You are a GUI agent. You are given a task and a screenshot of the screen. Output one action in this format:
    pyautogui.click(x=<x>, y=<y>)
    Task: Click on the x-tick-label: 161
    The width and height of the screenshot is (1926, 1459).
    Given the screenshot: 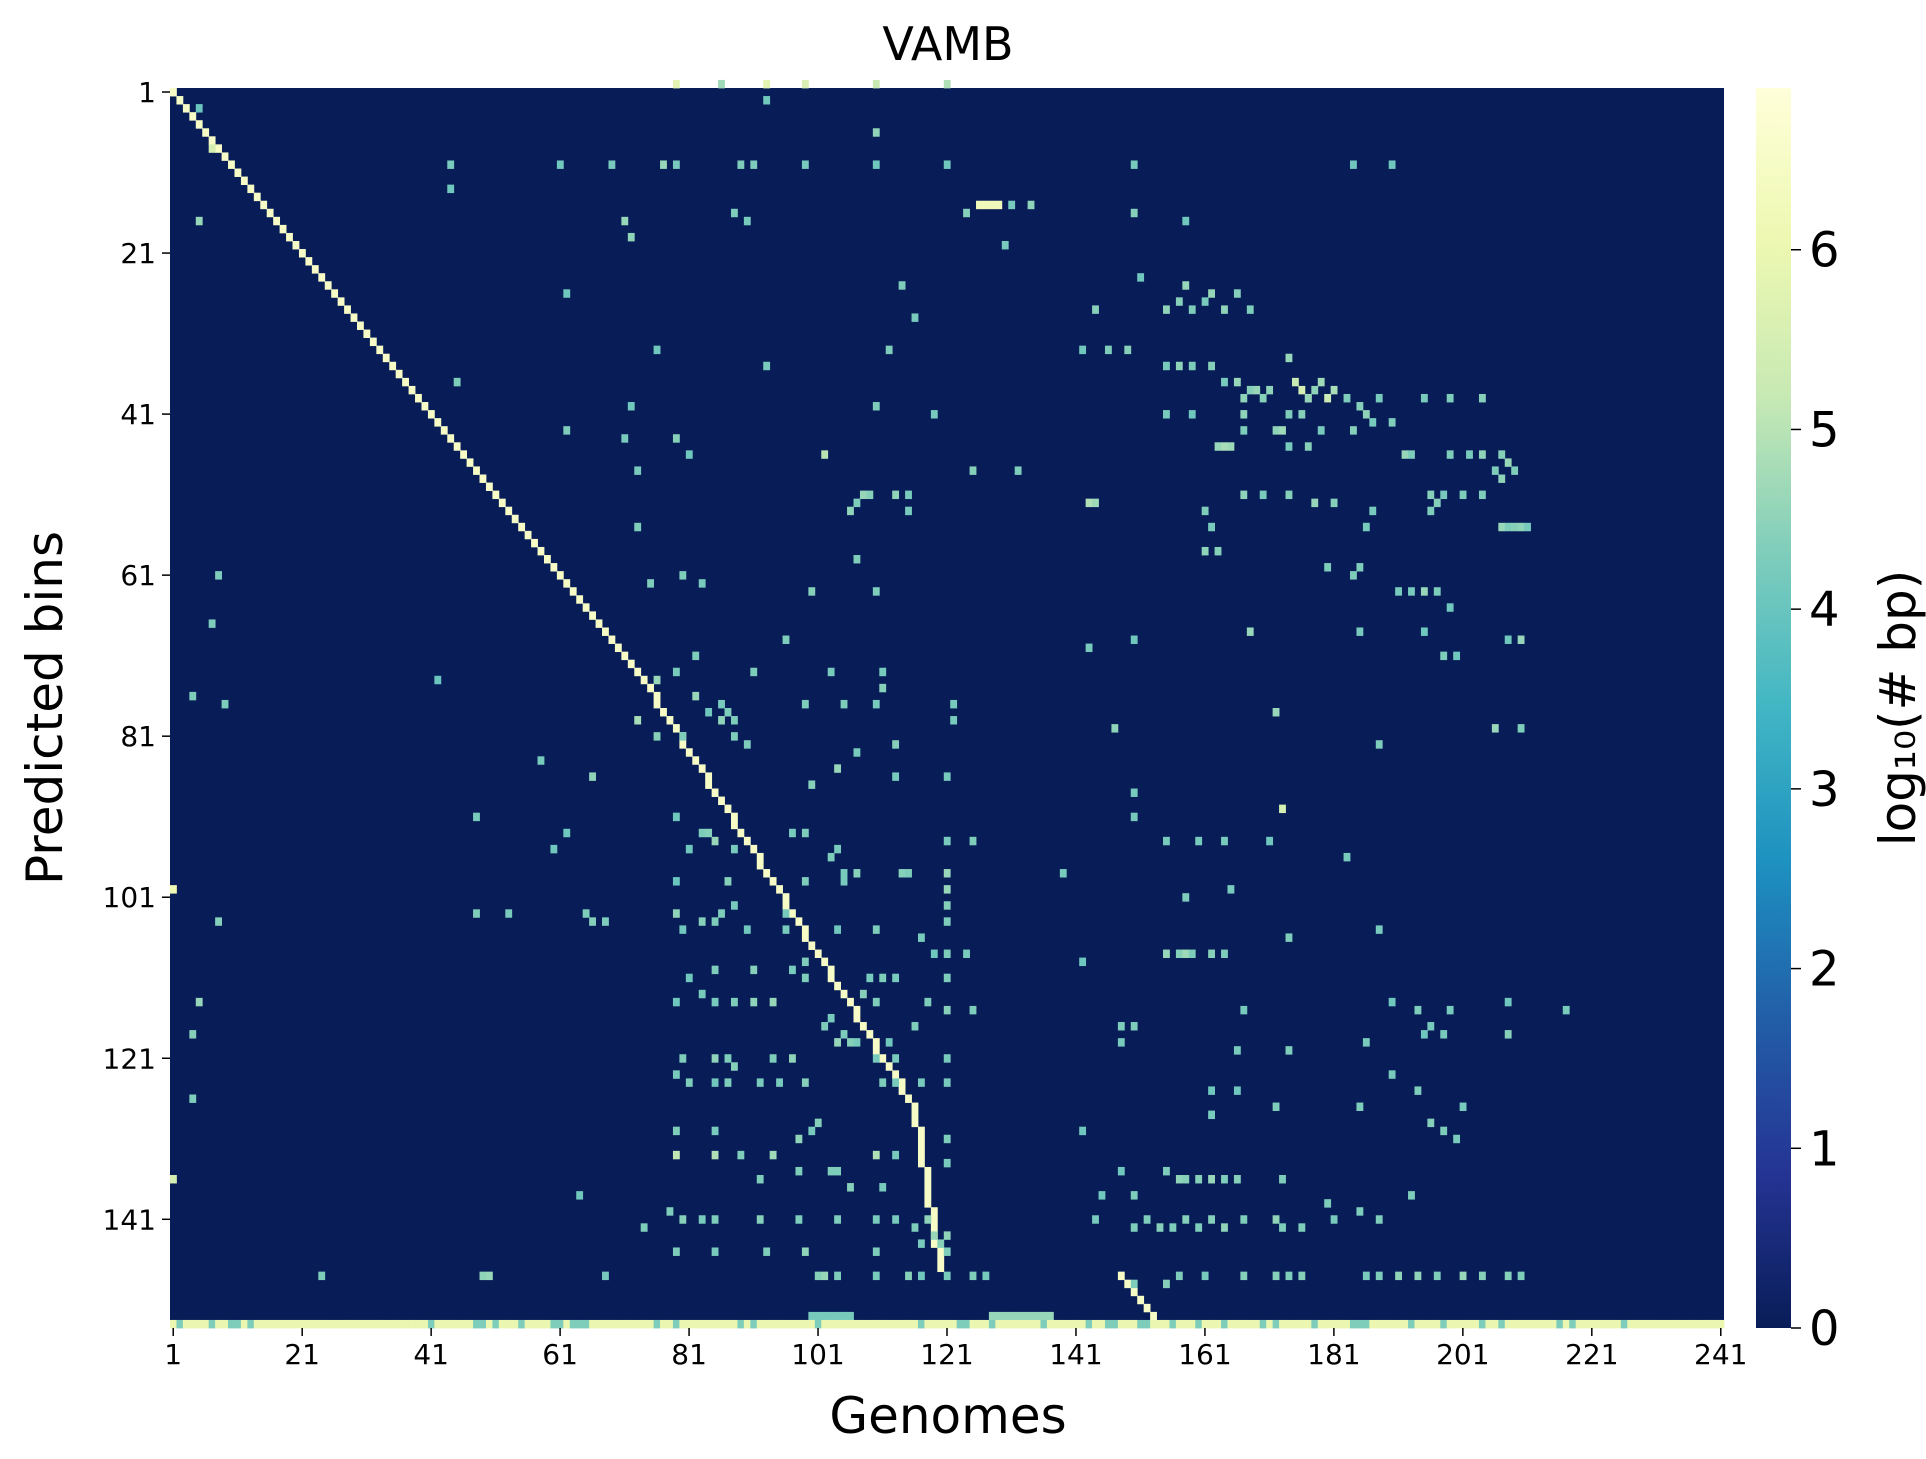 What is the action you would take?
    pyautogui.click(x=1204, y=1354)
    